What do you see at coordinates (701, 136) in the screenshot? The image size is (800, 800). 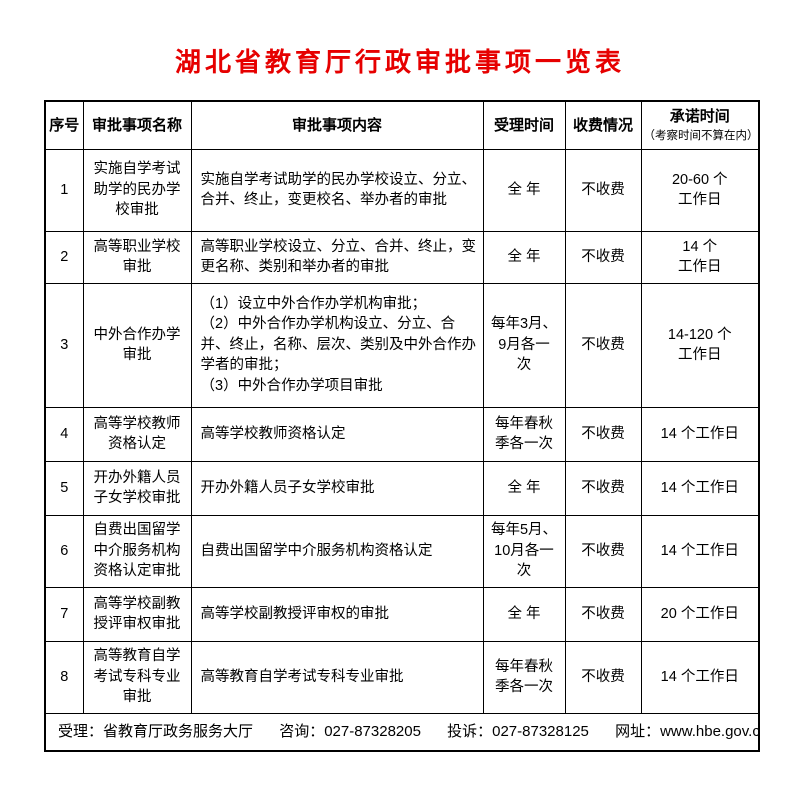 I see `header-promise-sub: （考察时间不算在内）` at bounding box center [701, 136].